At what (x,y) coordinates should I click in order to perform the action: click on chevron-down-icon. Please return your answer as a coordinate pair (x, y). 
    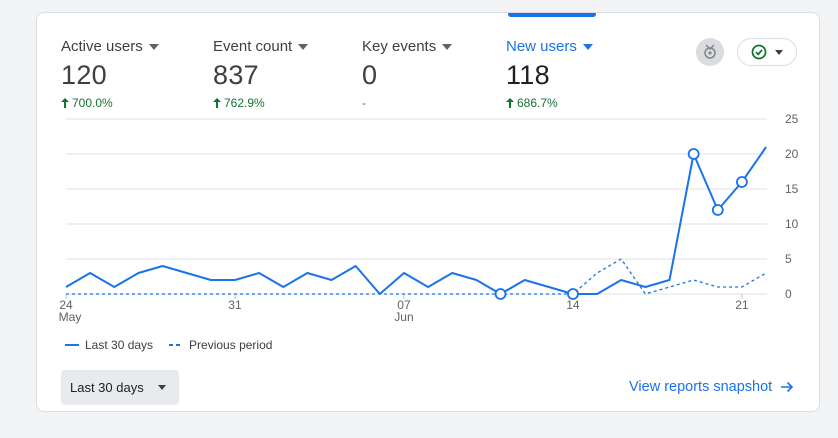
    Looking at the image, I should click on (779, 52).